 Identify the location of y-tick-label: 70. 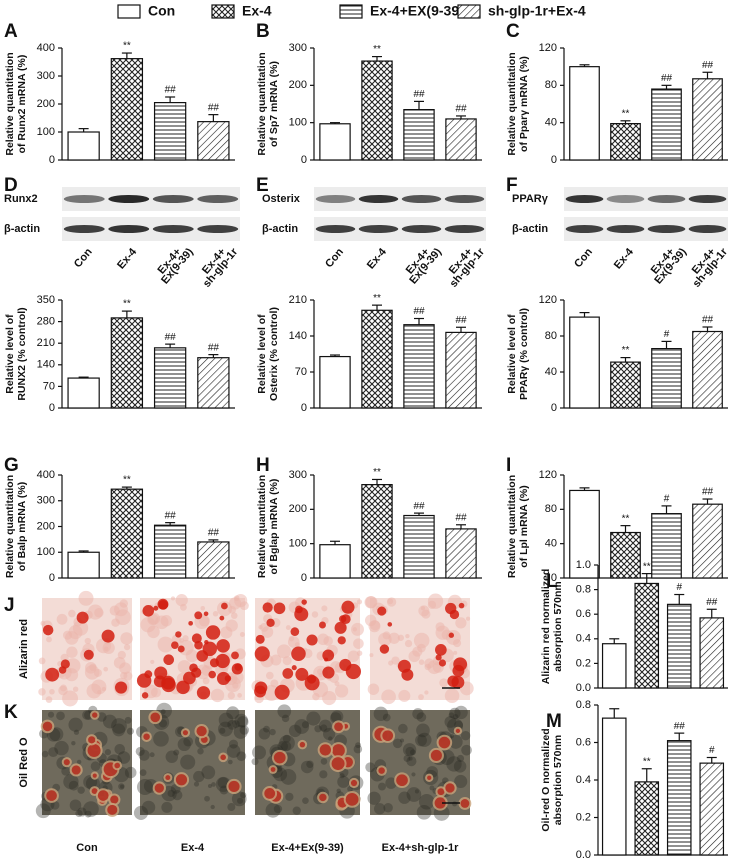
(301, 372).